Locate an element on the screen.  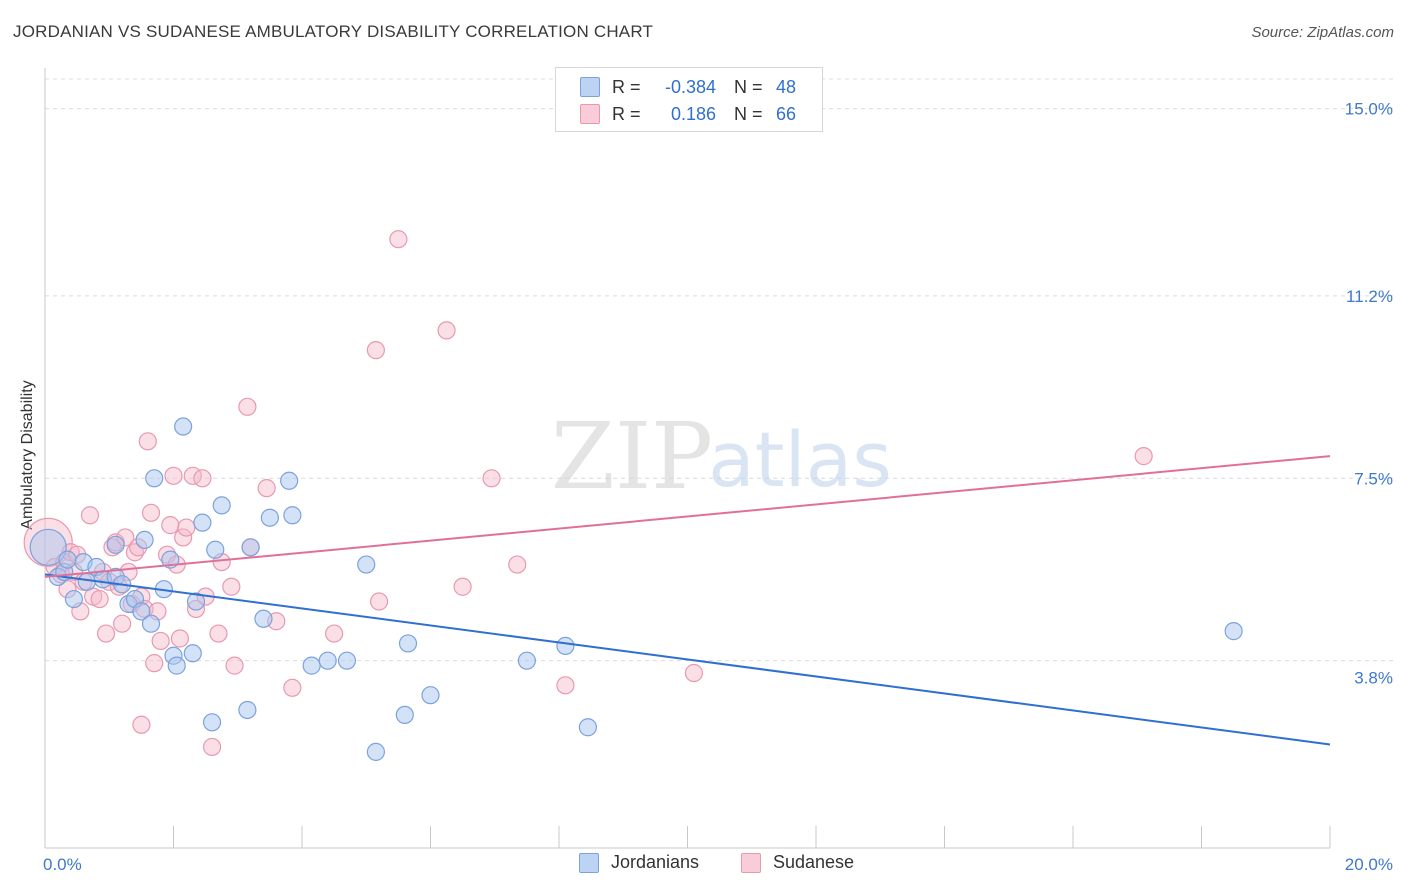
correlation-legend: R = -0.384 N = 48 R = 0.186 N = 66 is located at coordinates (689, 99).